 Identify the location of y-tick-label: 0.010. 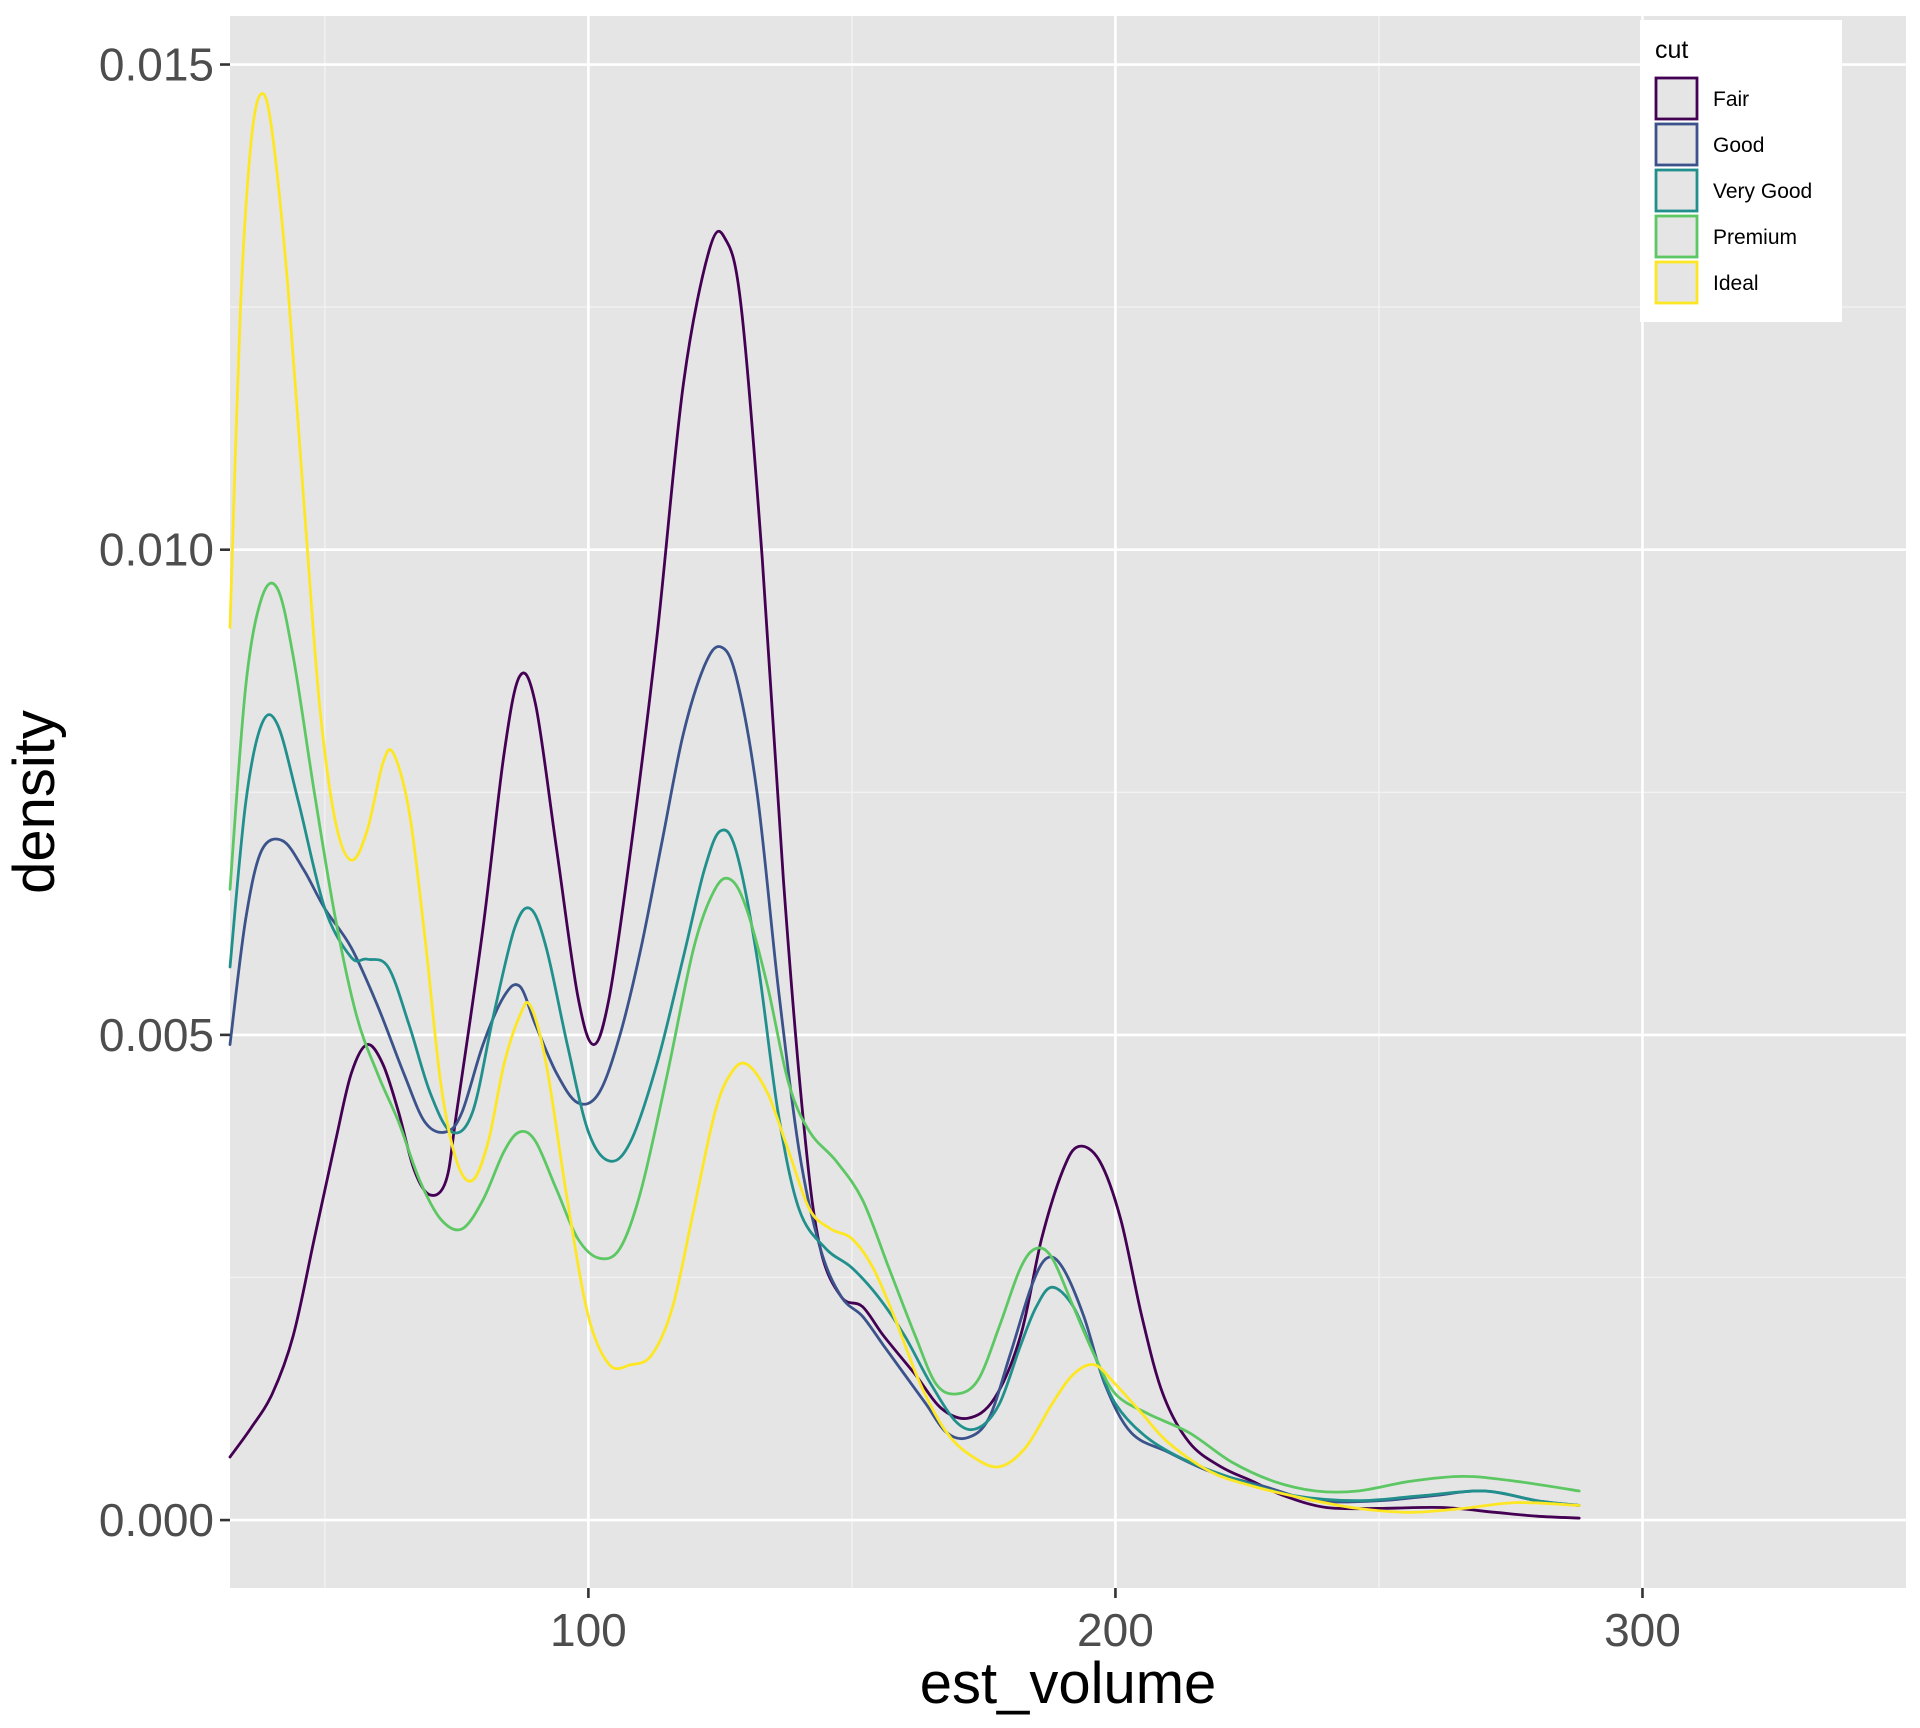
(156, 550).